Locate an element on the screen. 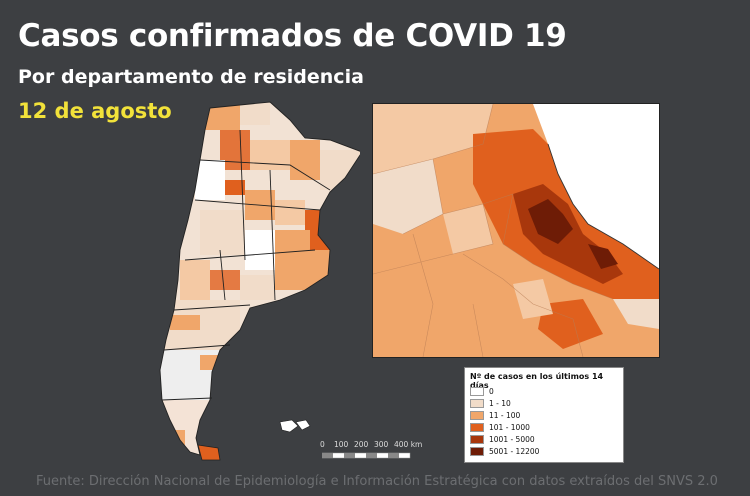 This screenshot has height=496, width=750. legend-label: 101 - 1000 is located at coordinates (509, 427).